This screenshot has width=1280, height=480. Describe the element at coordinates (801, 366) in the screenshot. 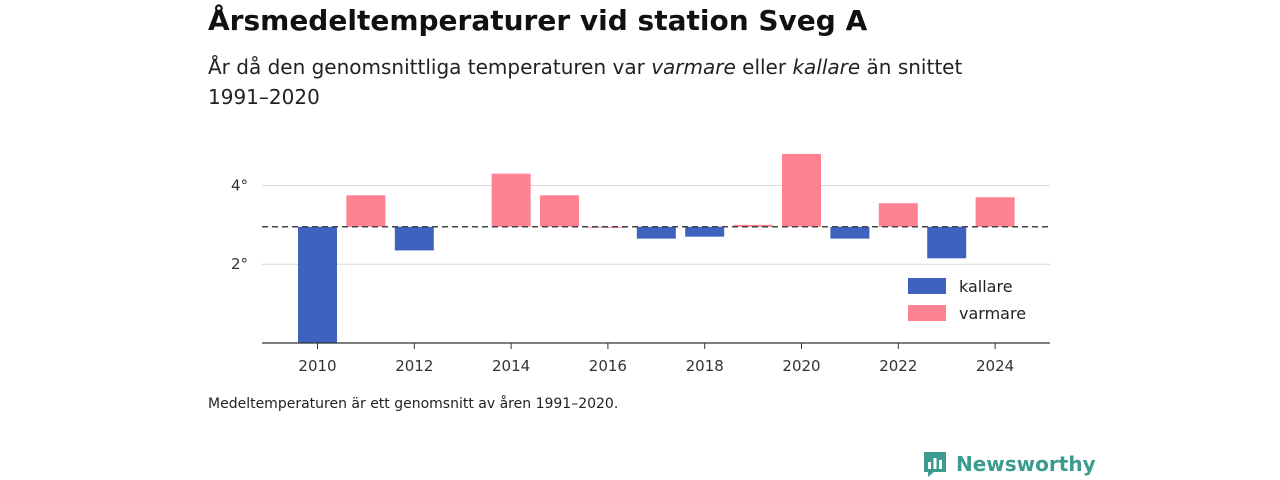

I see `x-tick-label: 2020` at that location.